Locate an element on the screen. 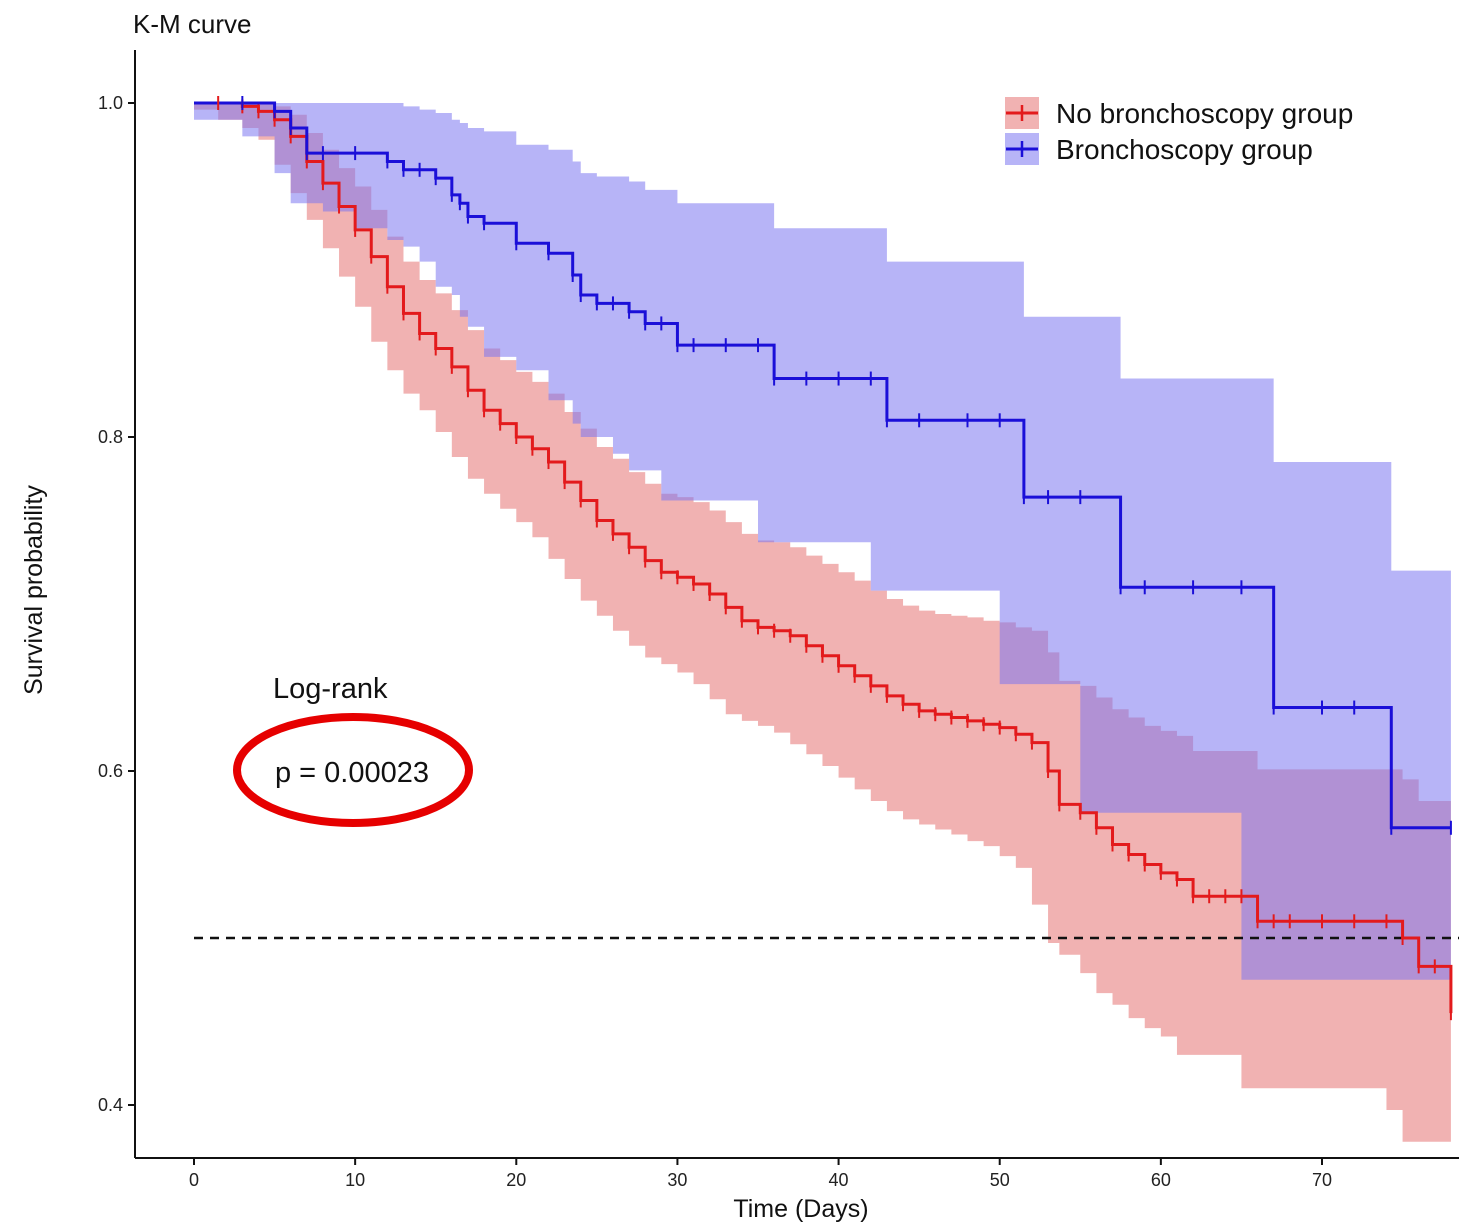 The width and height of the screenshot is (1459, 1224). y-axis-label: Survival probability is located at coordinates (34, 590).